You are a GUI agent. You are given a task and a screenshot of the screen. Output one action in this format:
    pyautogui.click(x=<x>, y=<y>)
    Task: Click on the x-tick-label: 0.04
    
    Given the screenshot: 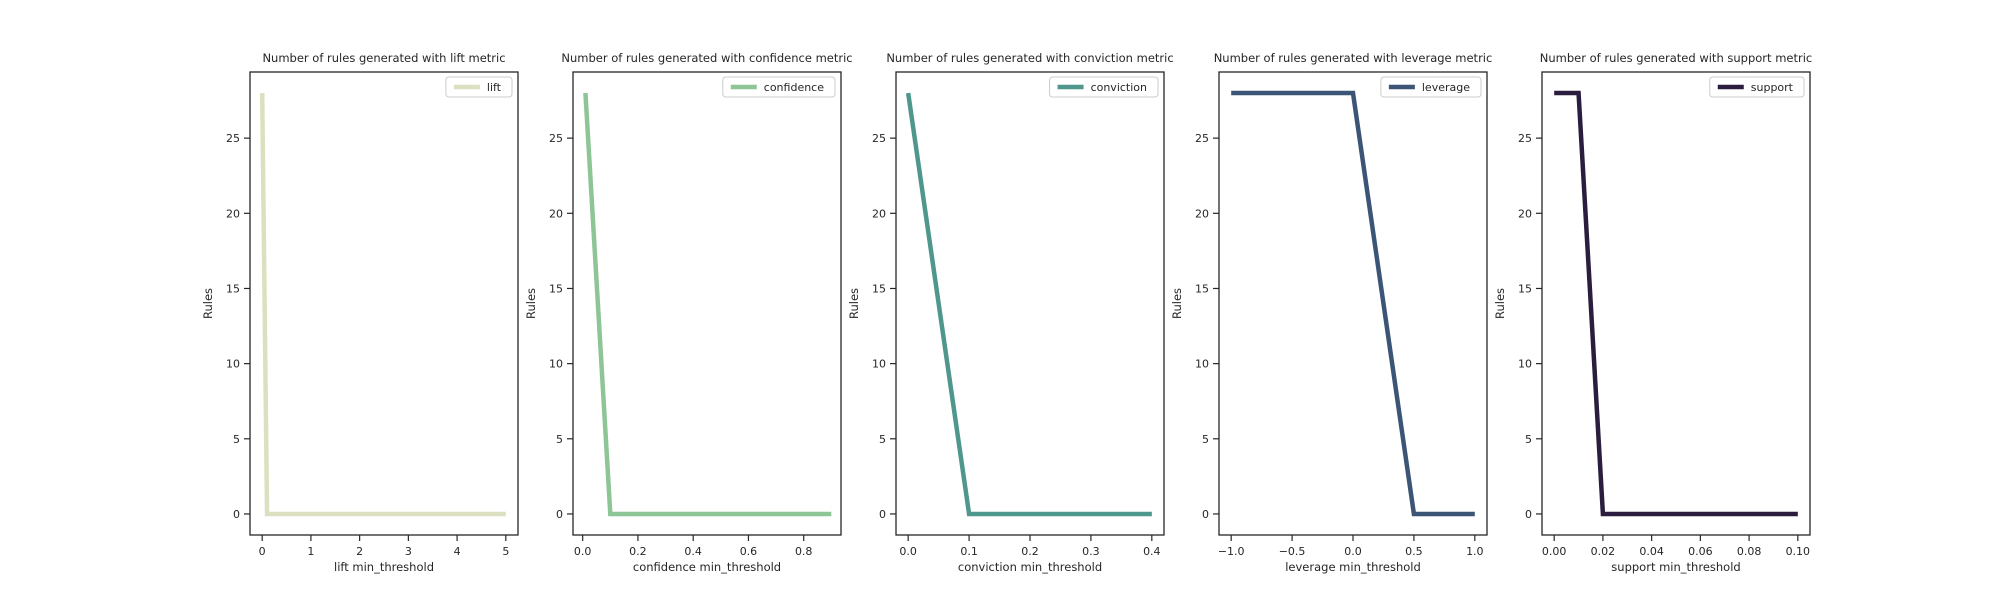 What is the action you would take?
    pyautogui.click(x=1651, y=551)
    